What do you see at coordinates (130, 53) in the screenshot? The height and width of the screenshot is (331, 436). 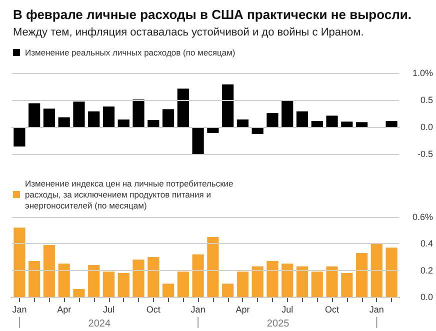 I see `legend-label: Изменение реальных личных расходов (по месяцам)` at bounding box center [130, 53].